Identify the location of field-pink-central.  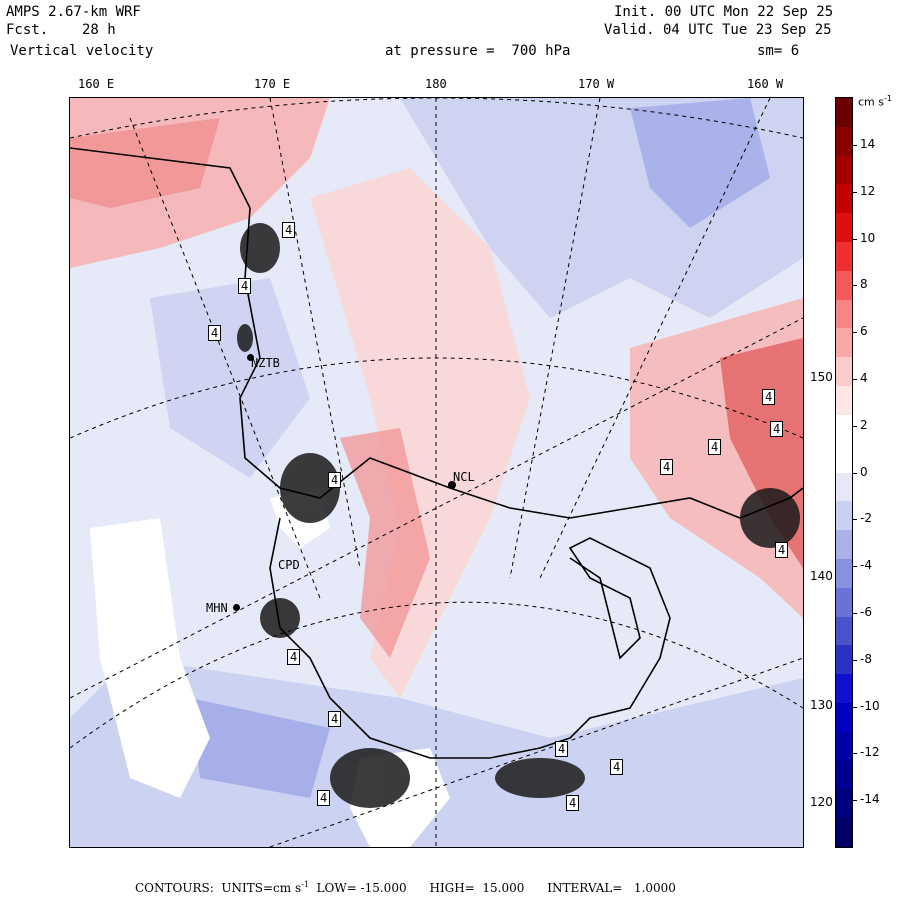
(420, 433).